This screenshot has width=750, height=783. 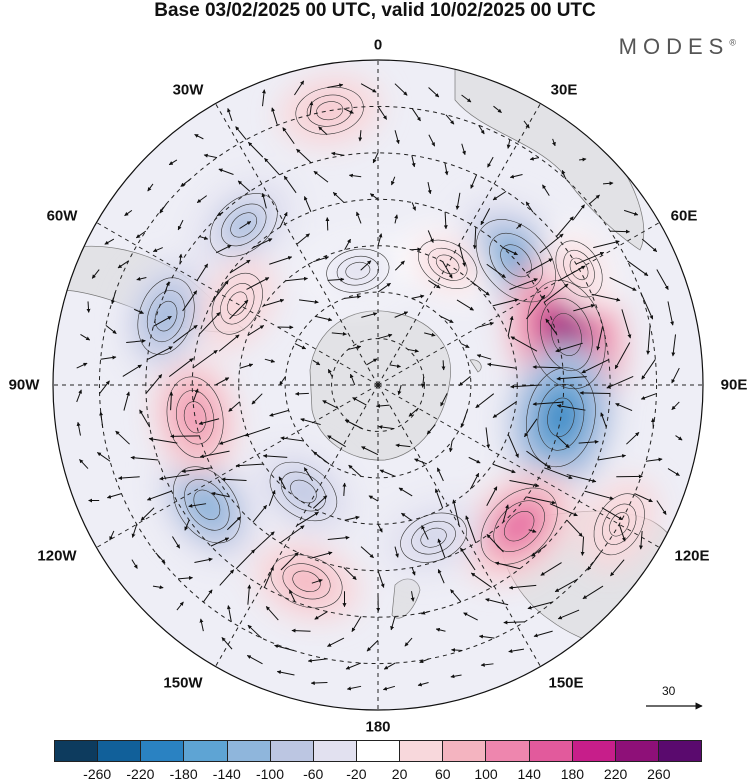 What do you see at coordinates (378, 751) in the screenshot?
I see `colorbar` at bounding box center [378, 751].